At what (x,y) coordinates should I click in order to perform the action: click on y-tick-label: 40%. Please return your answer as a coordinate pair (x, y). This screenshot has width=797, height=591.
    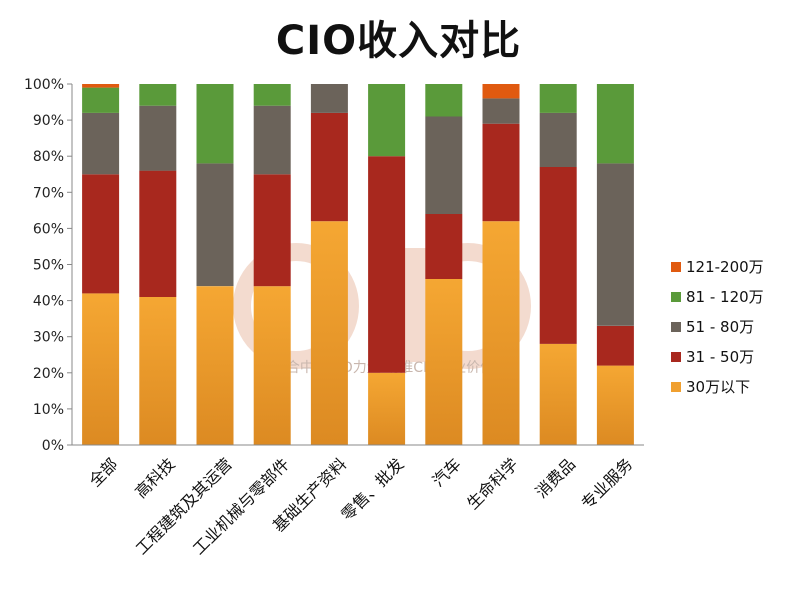
    Looking at the image, I should click on (48, 302).